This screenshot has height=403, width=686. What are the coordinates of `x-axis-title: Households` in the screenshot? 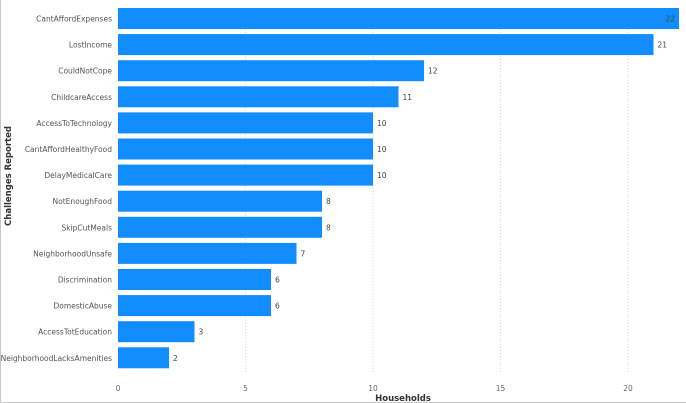 It's located at (403, 398).